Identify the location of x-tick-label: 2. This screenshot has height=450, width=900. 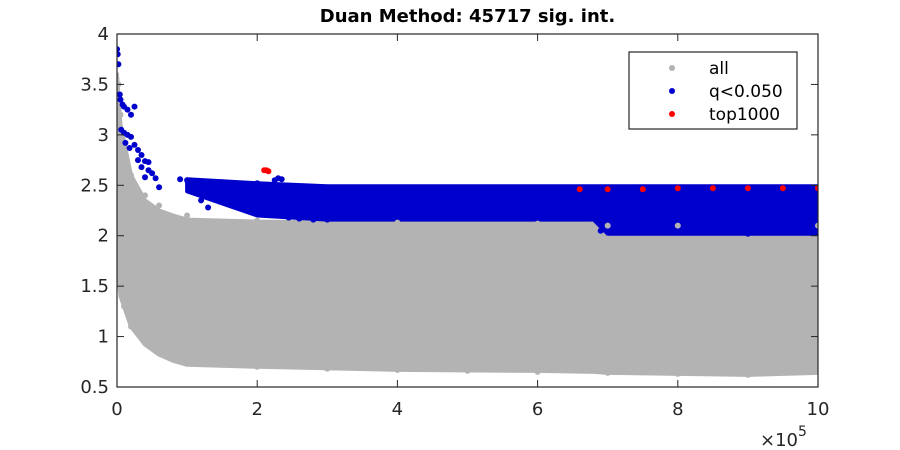
(256, 409).